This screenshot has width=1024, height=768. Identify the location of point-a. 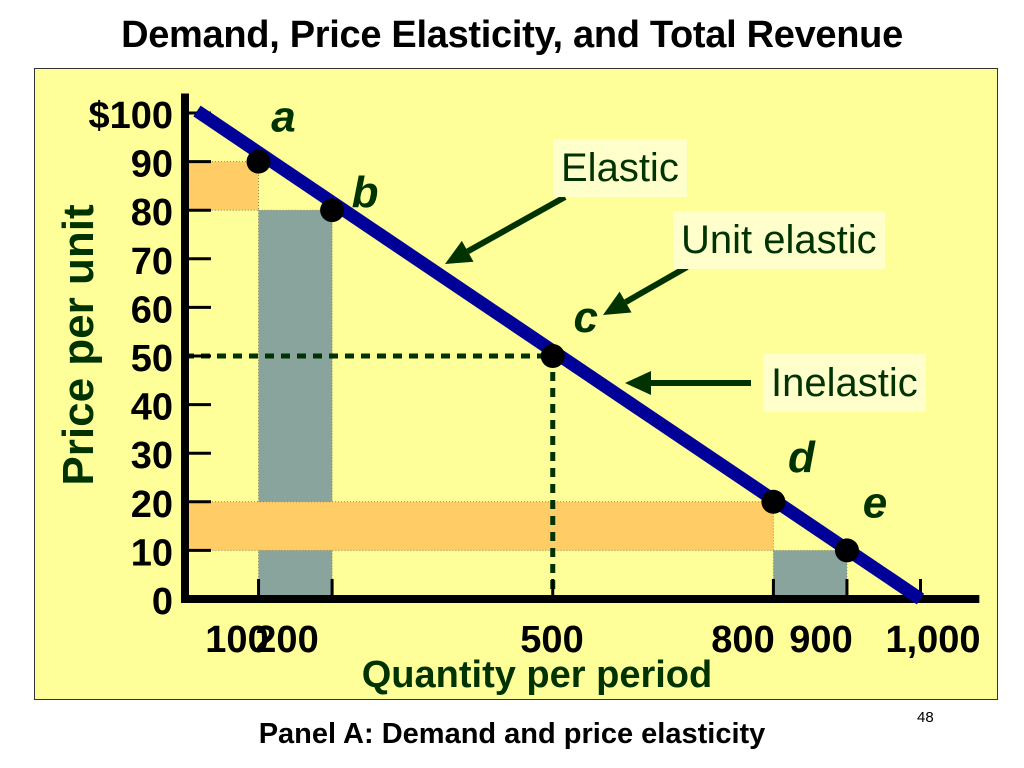
(258, 161).